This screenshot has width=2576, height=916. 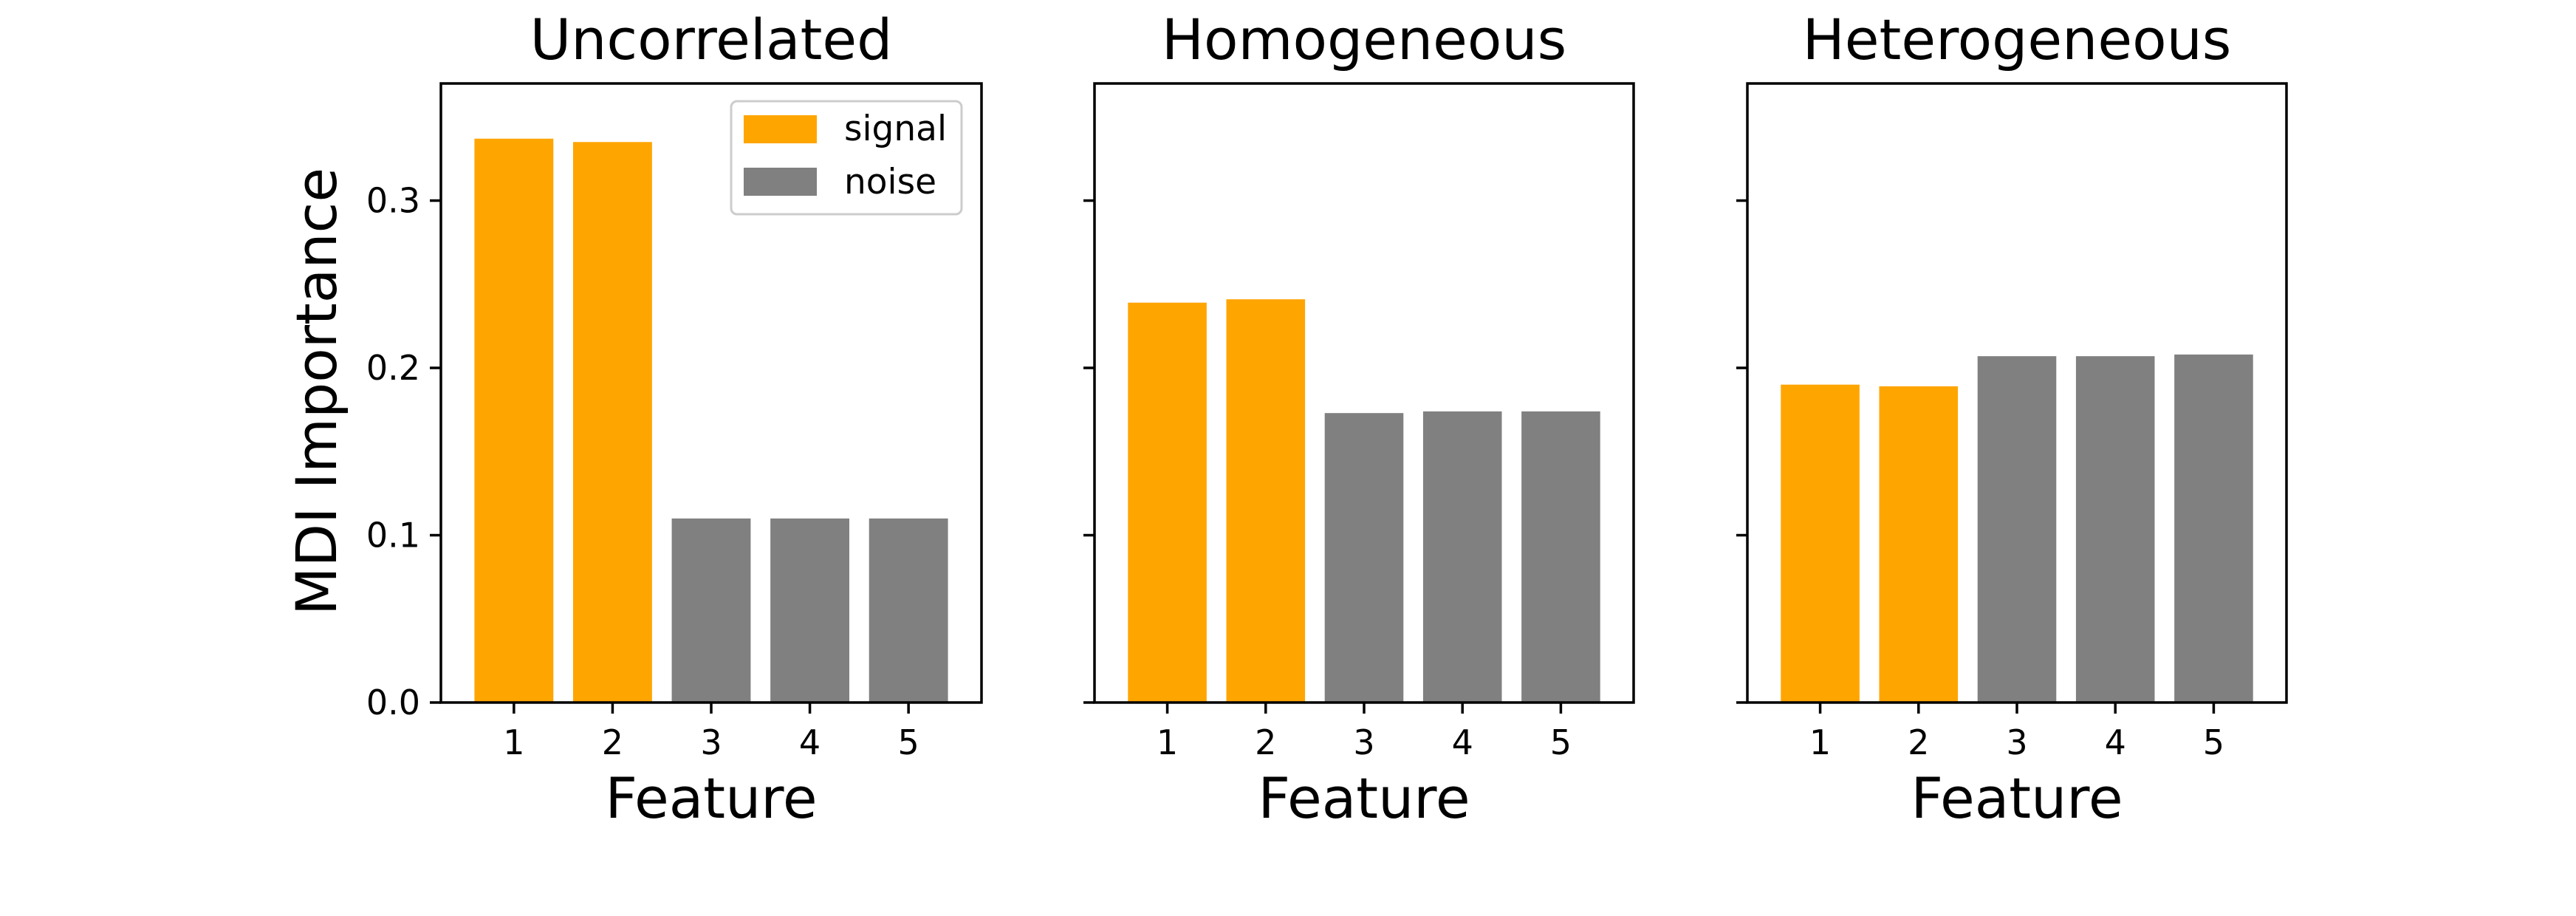 I want to click on panel-title: Homogeneous, so click(x=1364, y=40).